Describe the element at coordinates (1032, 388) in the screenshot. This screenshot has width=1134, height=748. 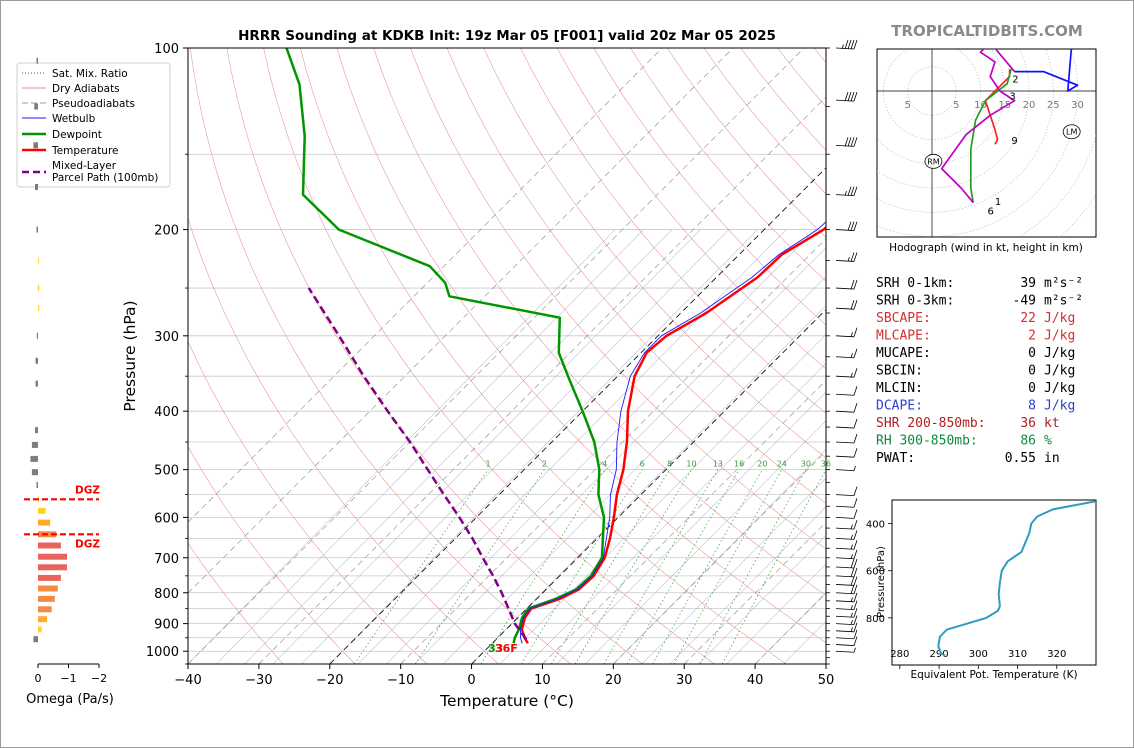
I see `parameter-value: 0` at that location.